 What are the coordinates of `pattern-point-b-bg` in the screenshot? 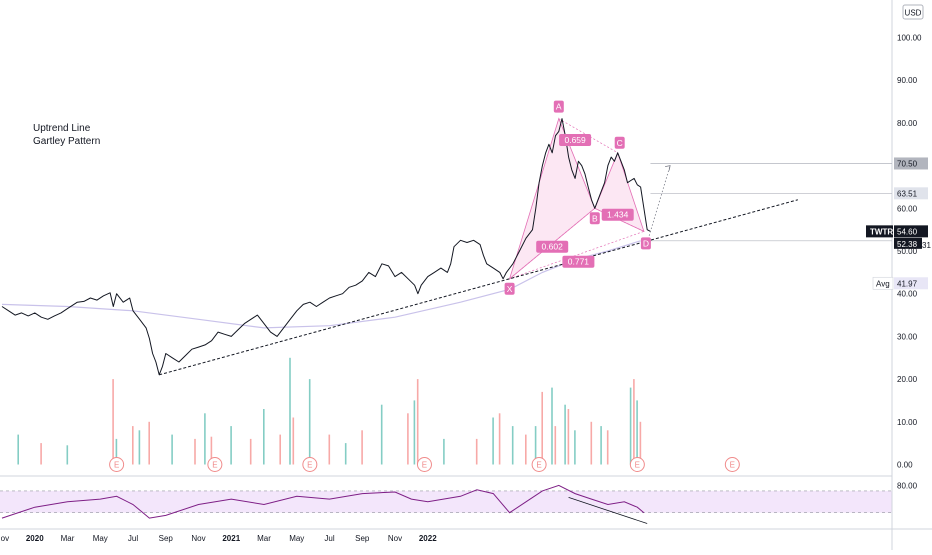 It's located at (594, 218).